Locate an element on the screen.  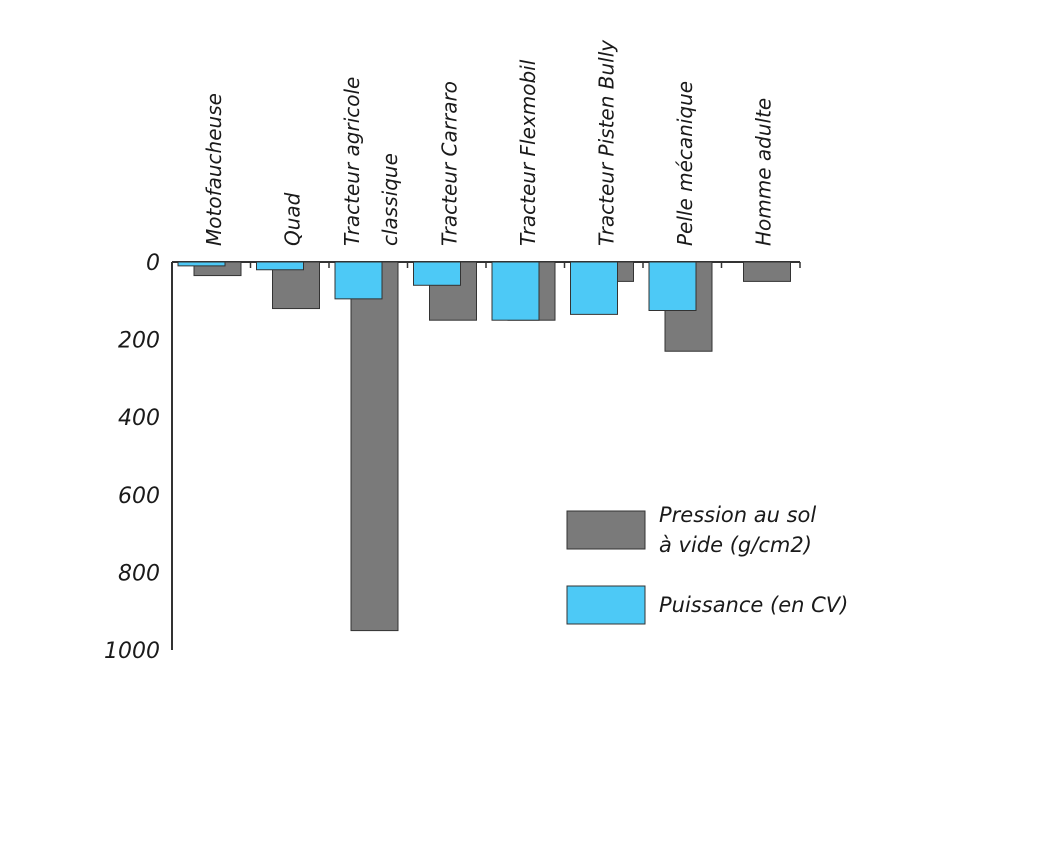
category-label: Tracteur Pisten Bully is located at coordinates (607, 142).